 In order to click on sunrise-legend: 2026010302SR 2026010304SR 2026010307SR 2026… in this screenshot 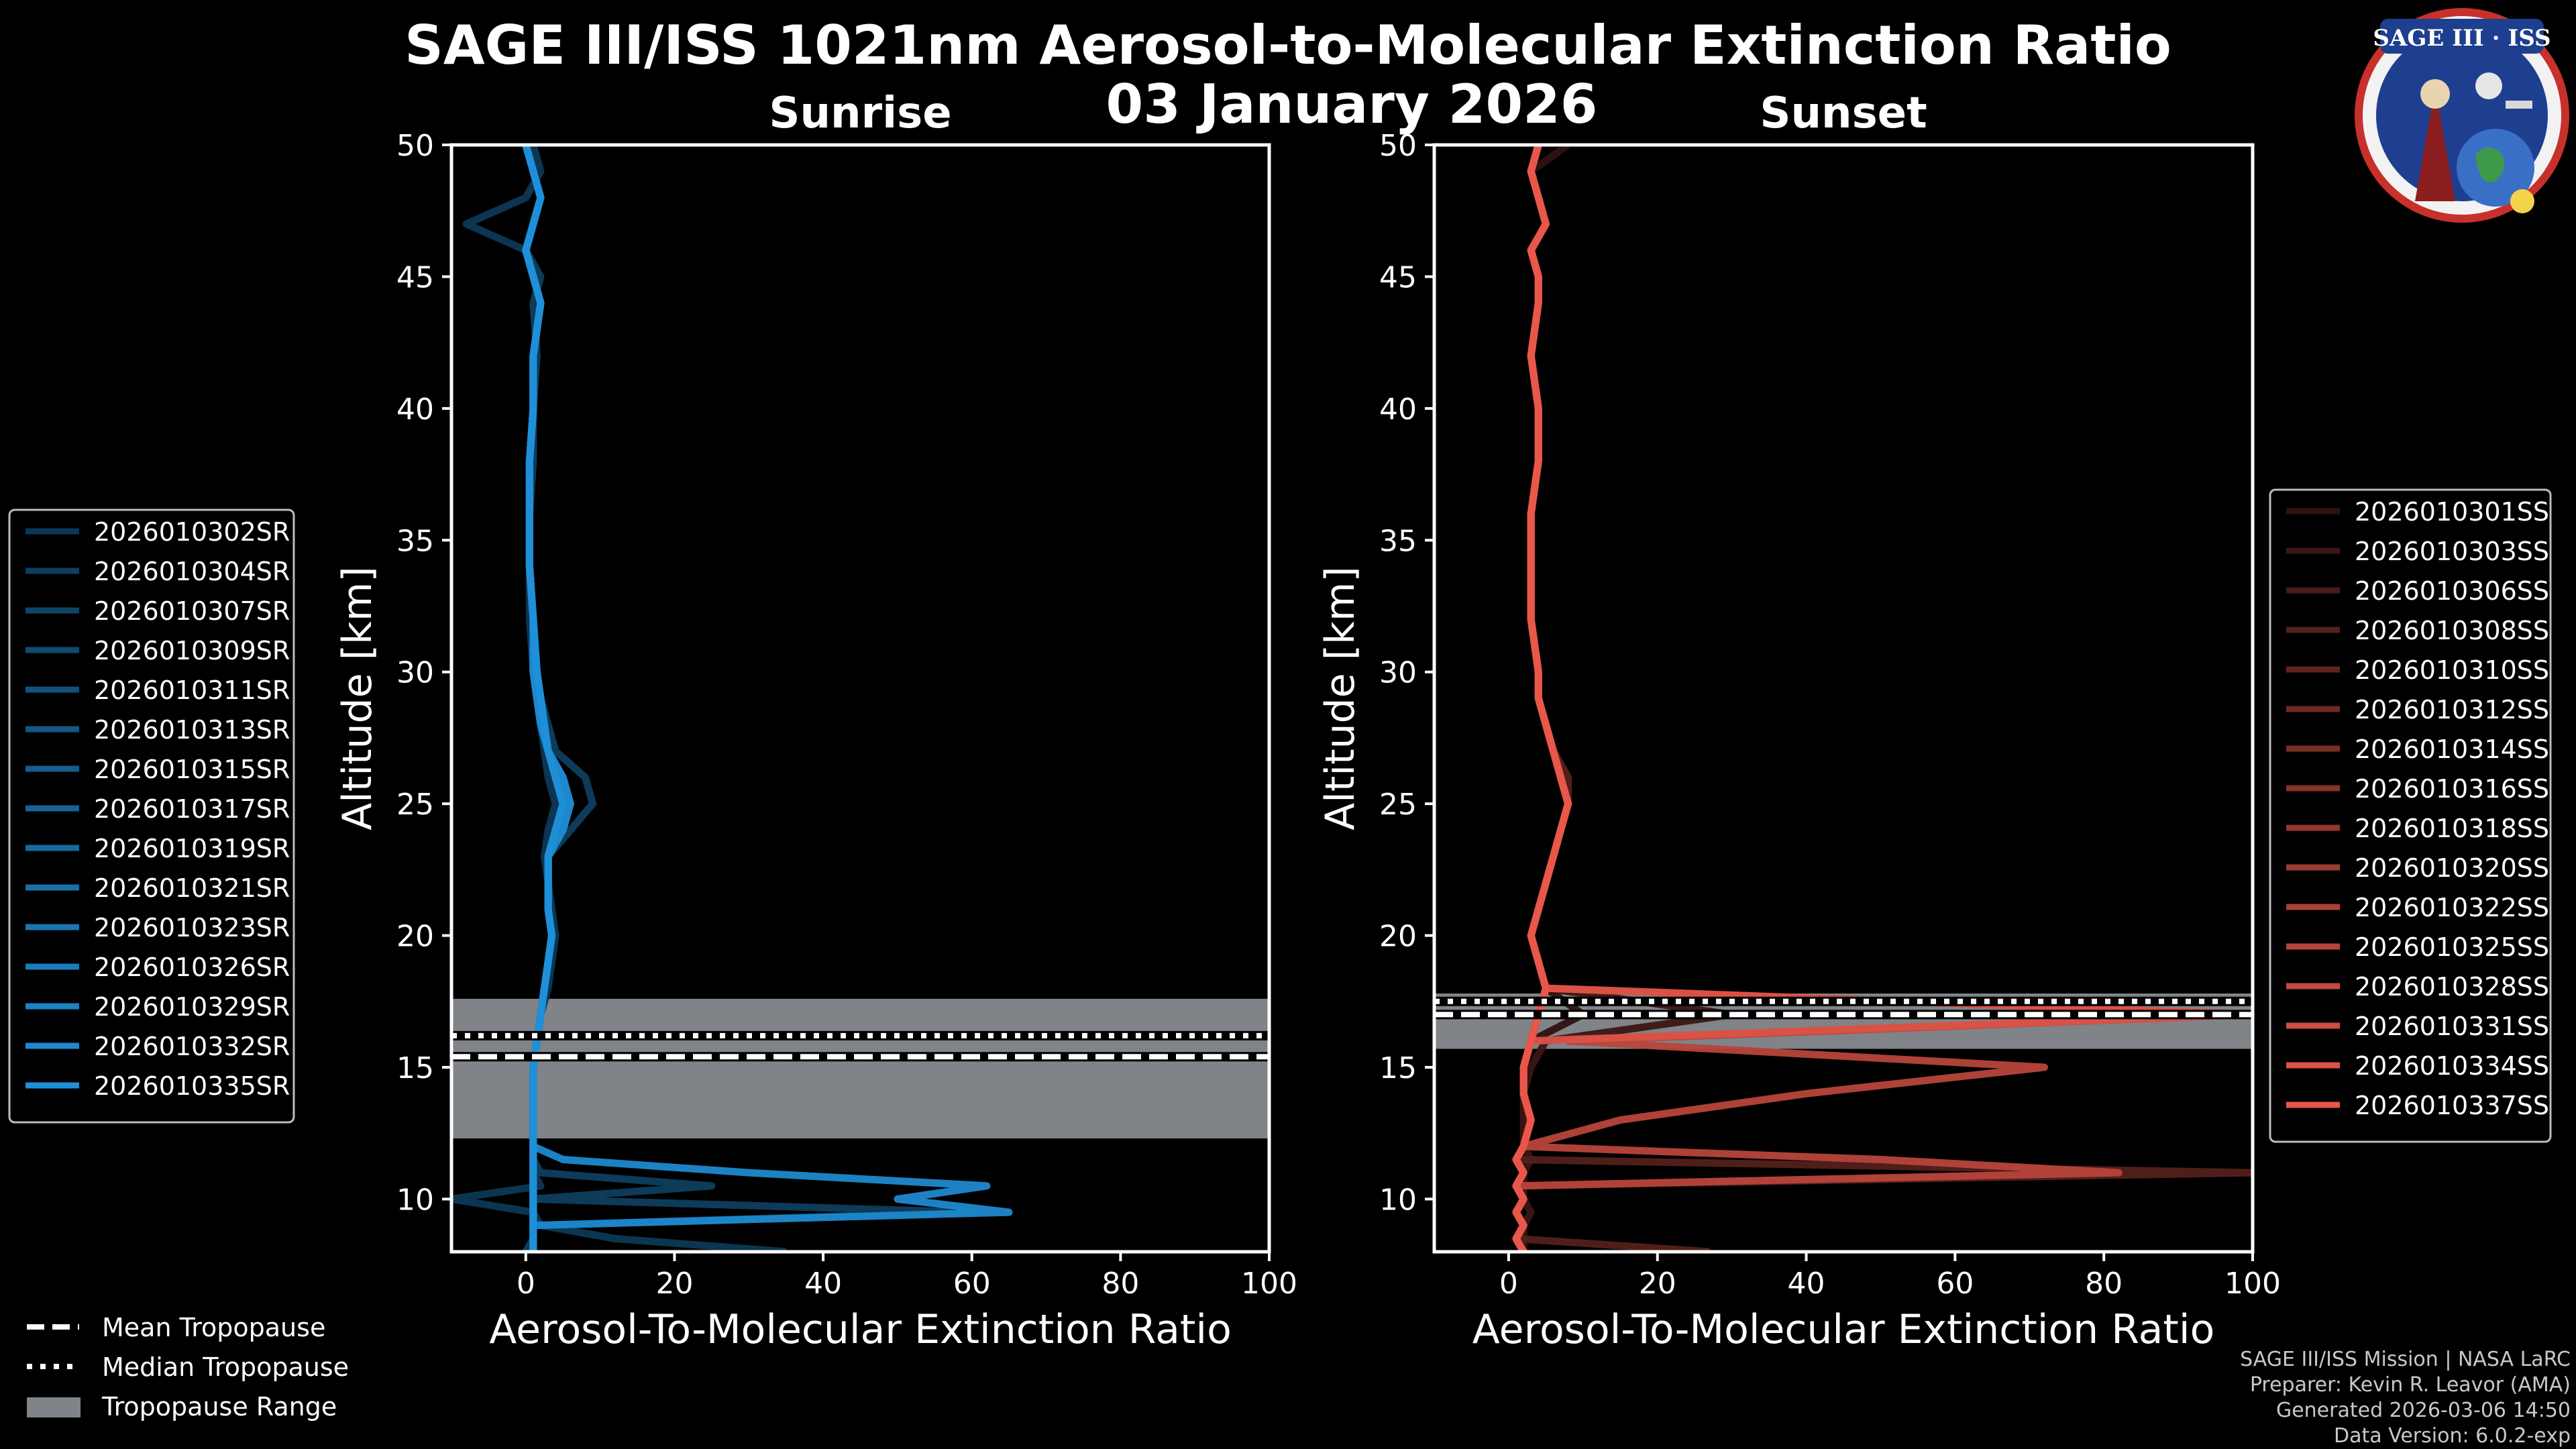, I will do `click(151, 816)`.